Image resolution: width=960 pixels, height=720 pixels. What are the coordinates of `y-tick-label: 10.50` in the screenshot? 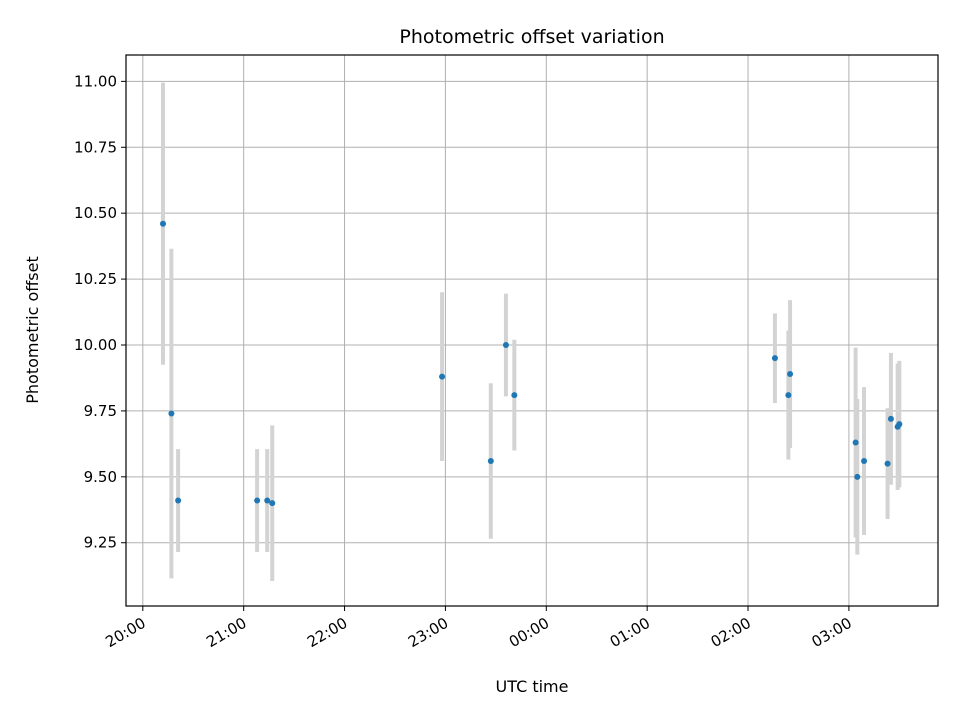 It's located at (95, 213).